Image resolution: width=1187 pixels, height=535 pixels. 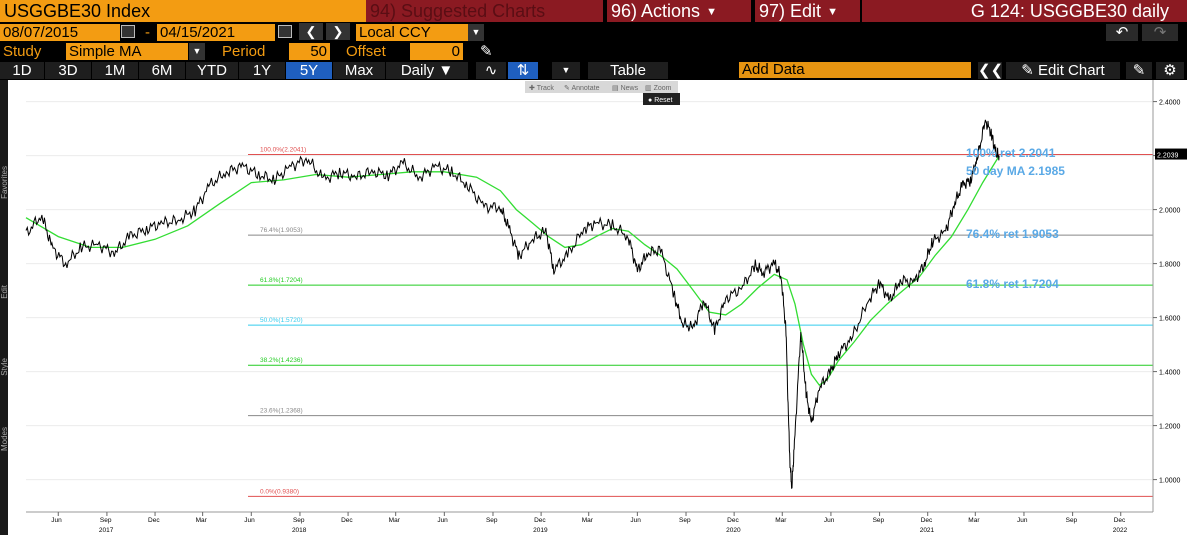 What do you see at coordinates (1012, 234) in the screenshot?
I see `annotation-label: 76.4% ret 1.9053` at bounding box center [1012, 234].